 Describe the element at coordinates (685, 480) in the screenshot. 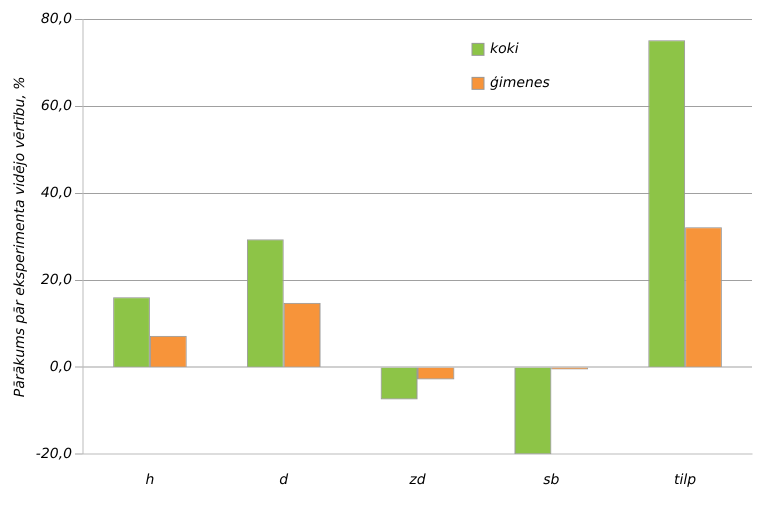

I see `x-tick-label: tilp` at that location.